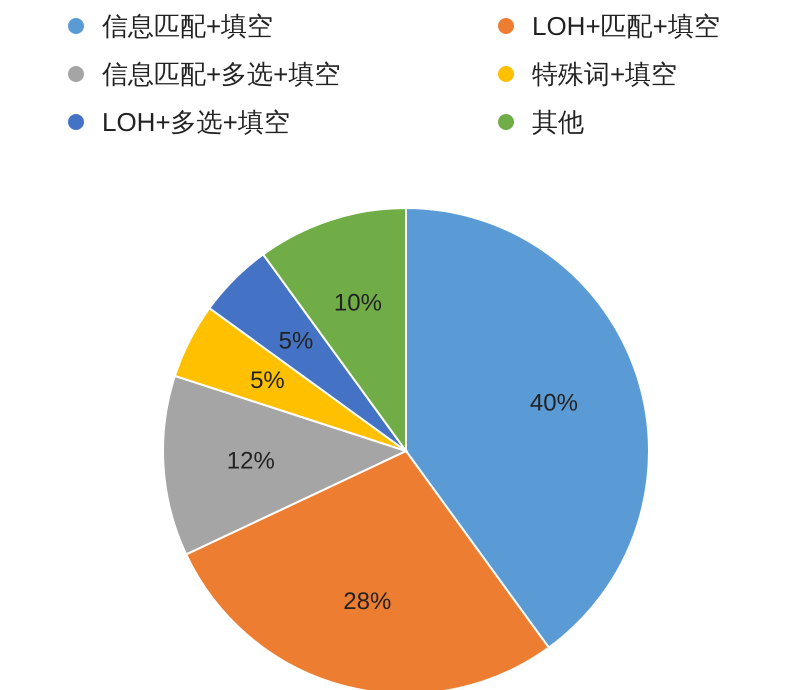 The image size is (796, 690). I want to click on legend-label: 其他, so click(558, 122).